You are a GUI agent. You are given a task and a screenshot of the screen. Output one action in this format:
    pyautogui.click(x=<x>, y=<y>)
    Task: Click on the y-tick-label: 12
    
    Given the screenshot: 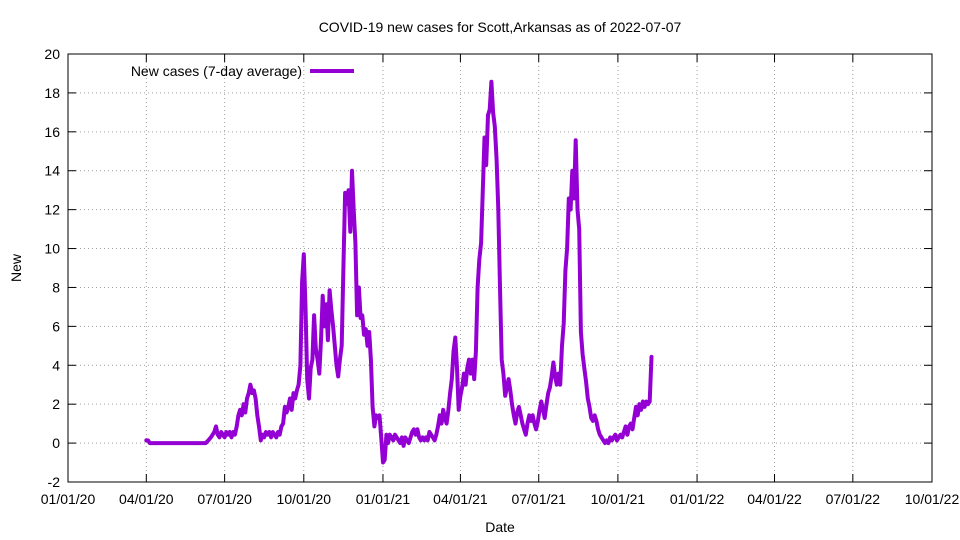 What is the action you would take?
    pyautogui.click(x=52, y=210)
    